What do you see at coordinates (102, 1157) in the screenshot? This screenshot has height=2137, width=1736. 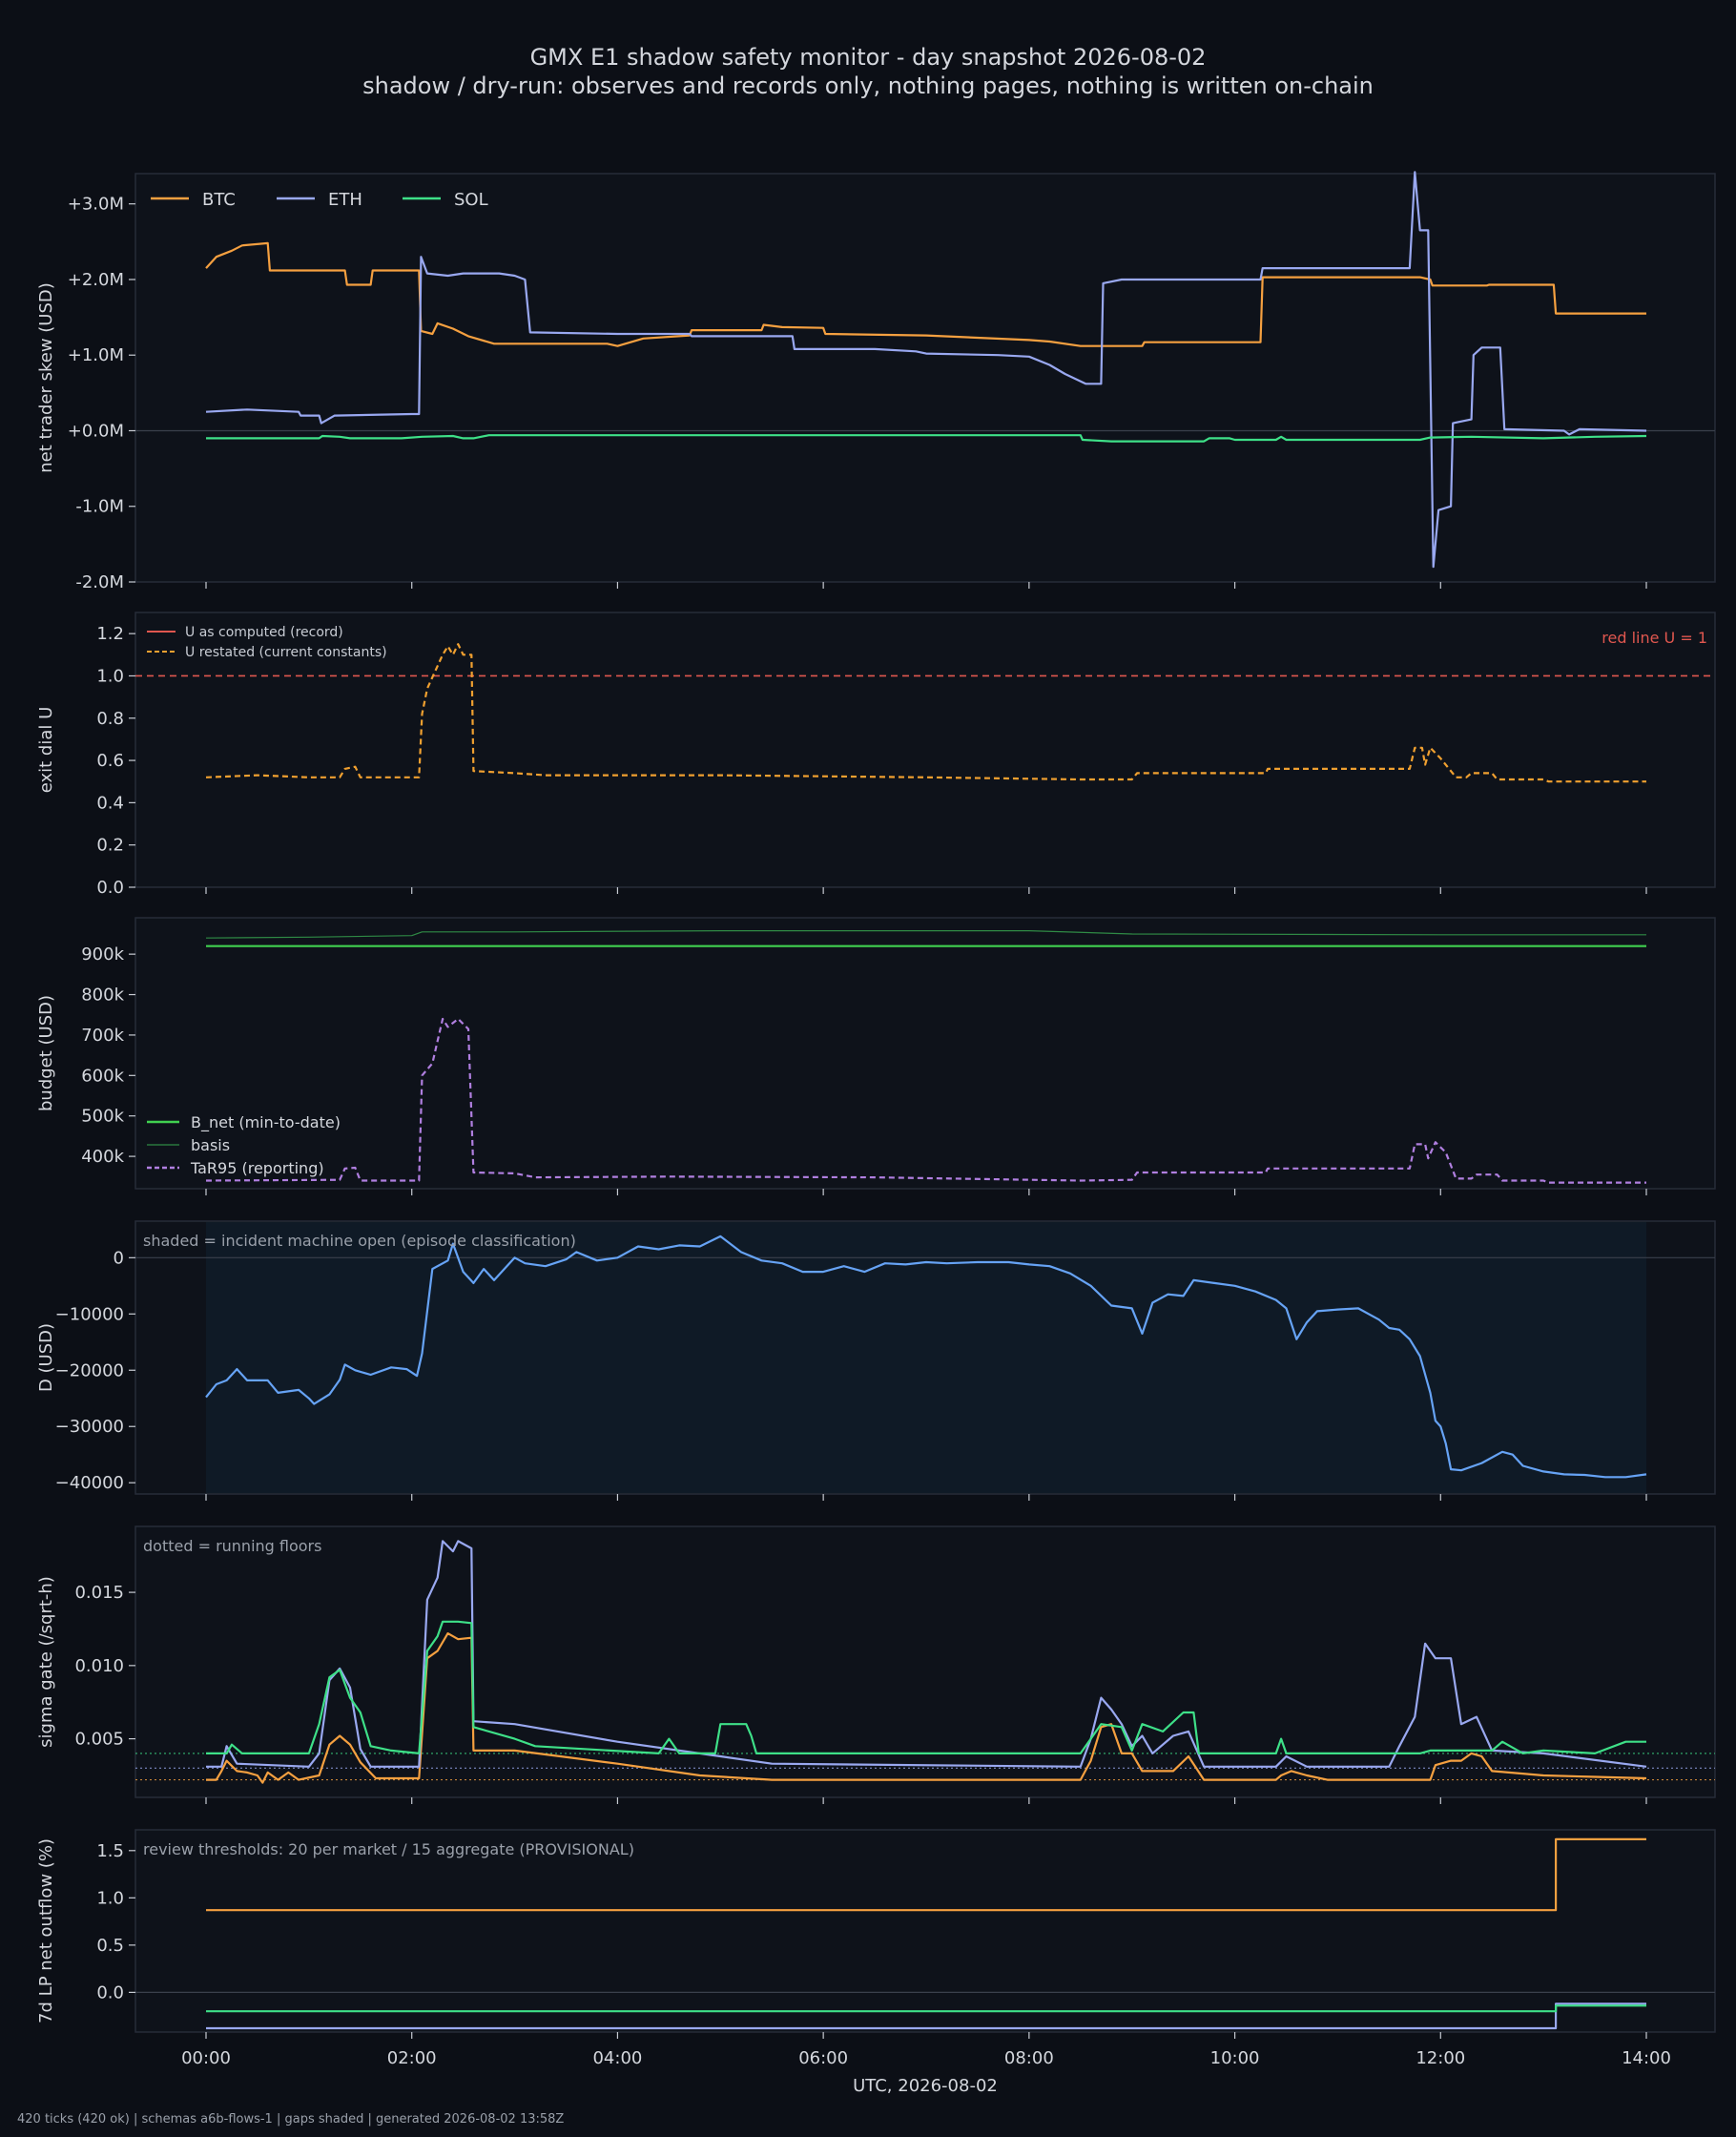 I see `y-tick-label: 400k` at bounding box center [102, 1157].